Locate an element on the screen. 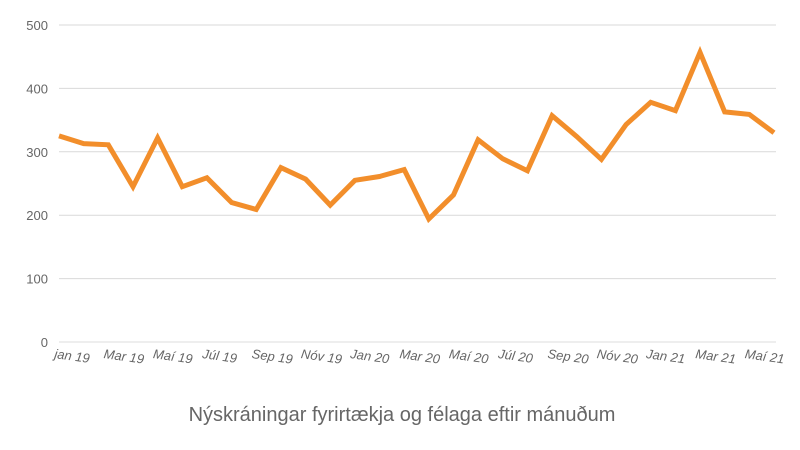 This screenshot has height=450, width=800. x-tick-label: Sep 19 is located at coordinates (272, 356).